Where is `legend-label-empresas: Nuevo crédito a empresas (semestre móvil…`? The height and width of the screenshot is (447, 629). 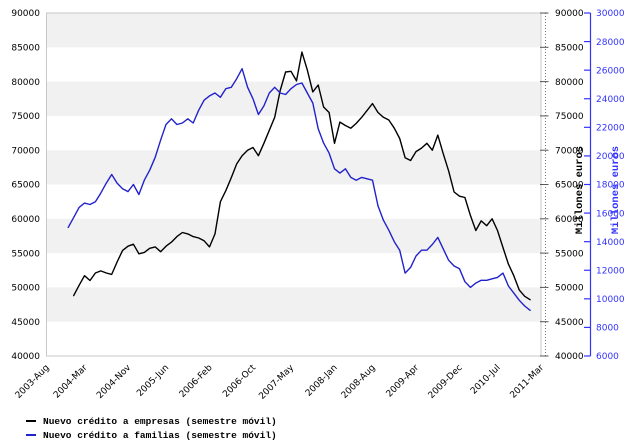 legend-label-empresas: Nuevo crédito a empresas (semestre móvil… is located at coordinates (160, 421).